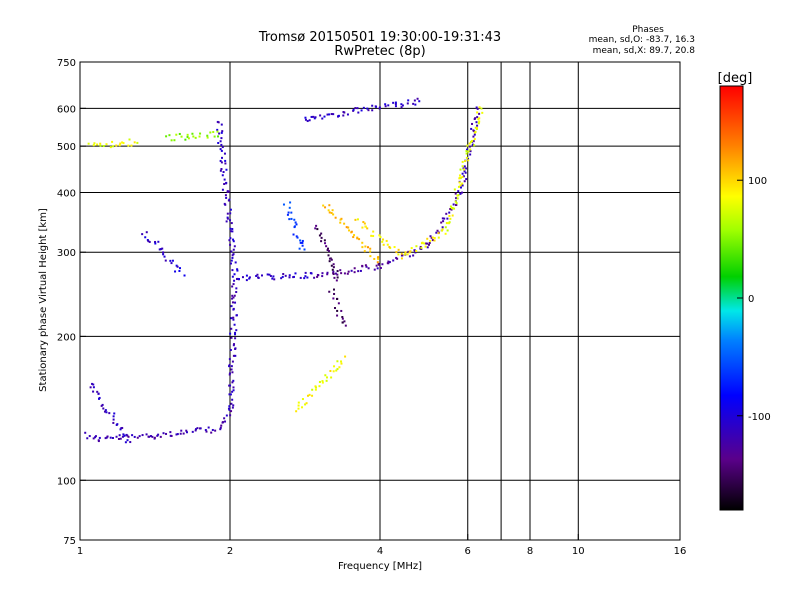 This screenshot has width=800, height=600. What do you see at coordinates (578, 551) in the screenshot?
I see `x-tick-label: 10` at bounding box center [578, 551].